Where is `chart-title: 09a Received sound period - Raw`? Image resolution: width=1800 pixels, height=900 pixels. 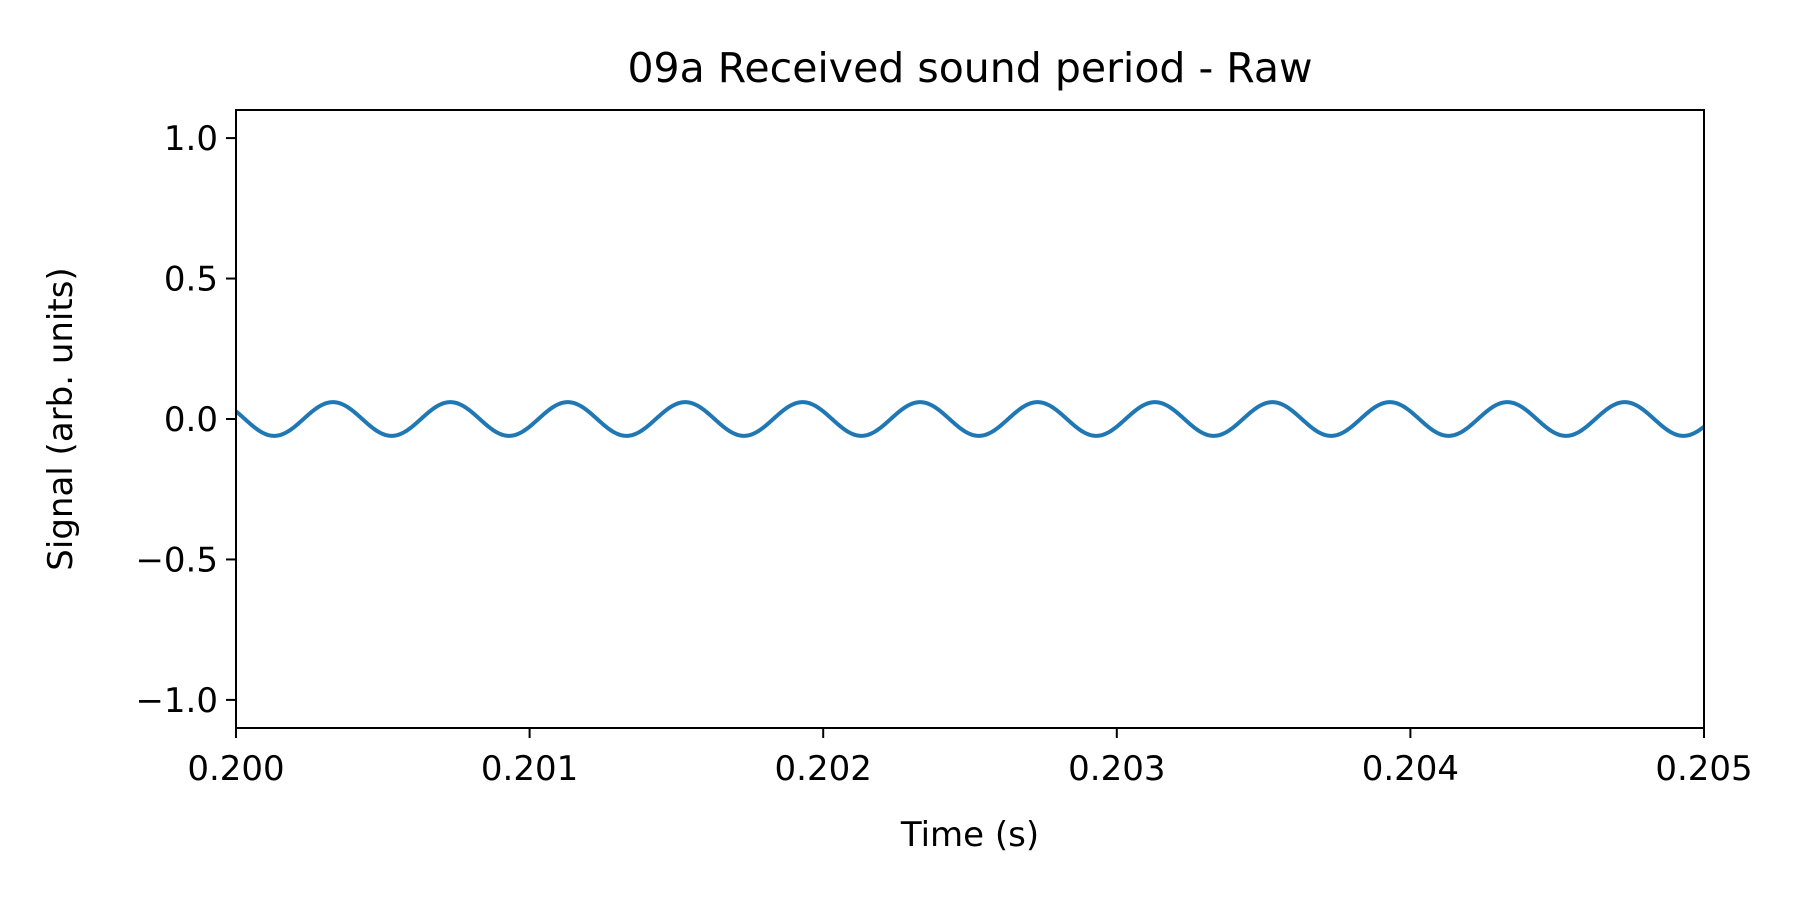
chart-title: 09a Received sound period - Raw is located at coordinates (969, 68).